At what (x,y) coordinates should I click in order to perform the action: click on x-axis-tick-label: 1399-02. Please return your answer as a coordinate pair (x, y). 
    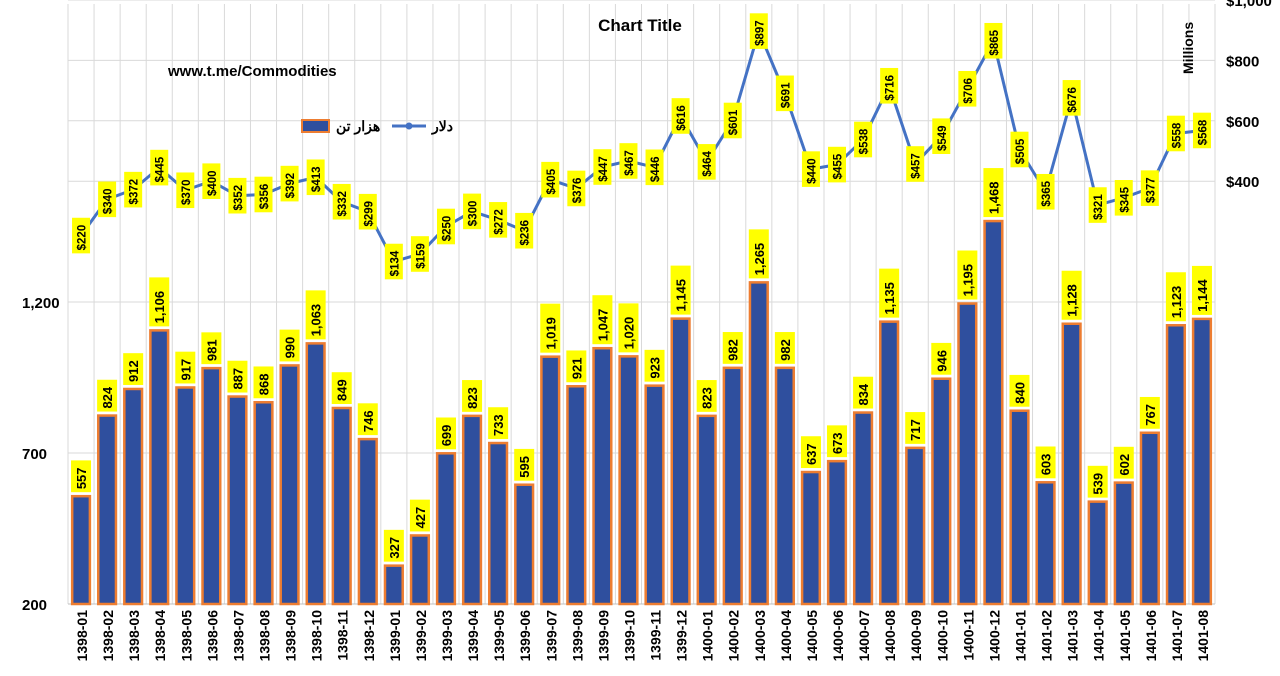
    Looking at the image, I should click on (421, 636).